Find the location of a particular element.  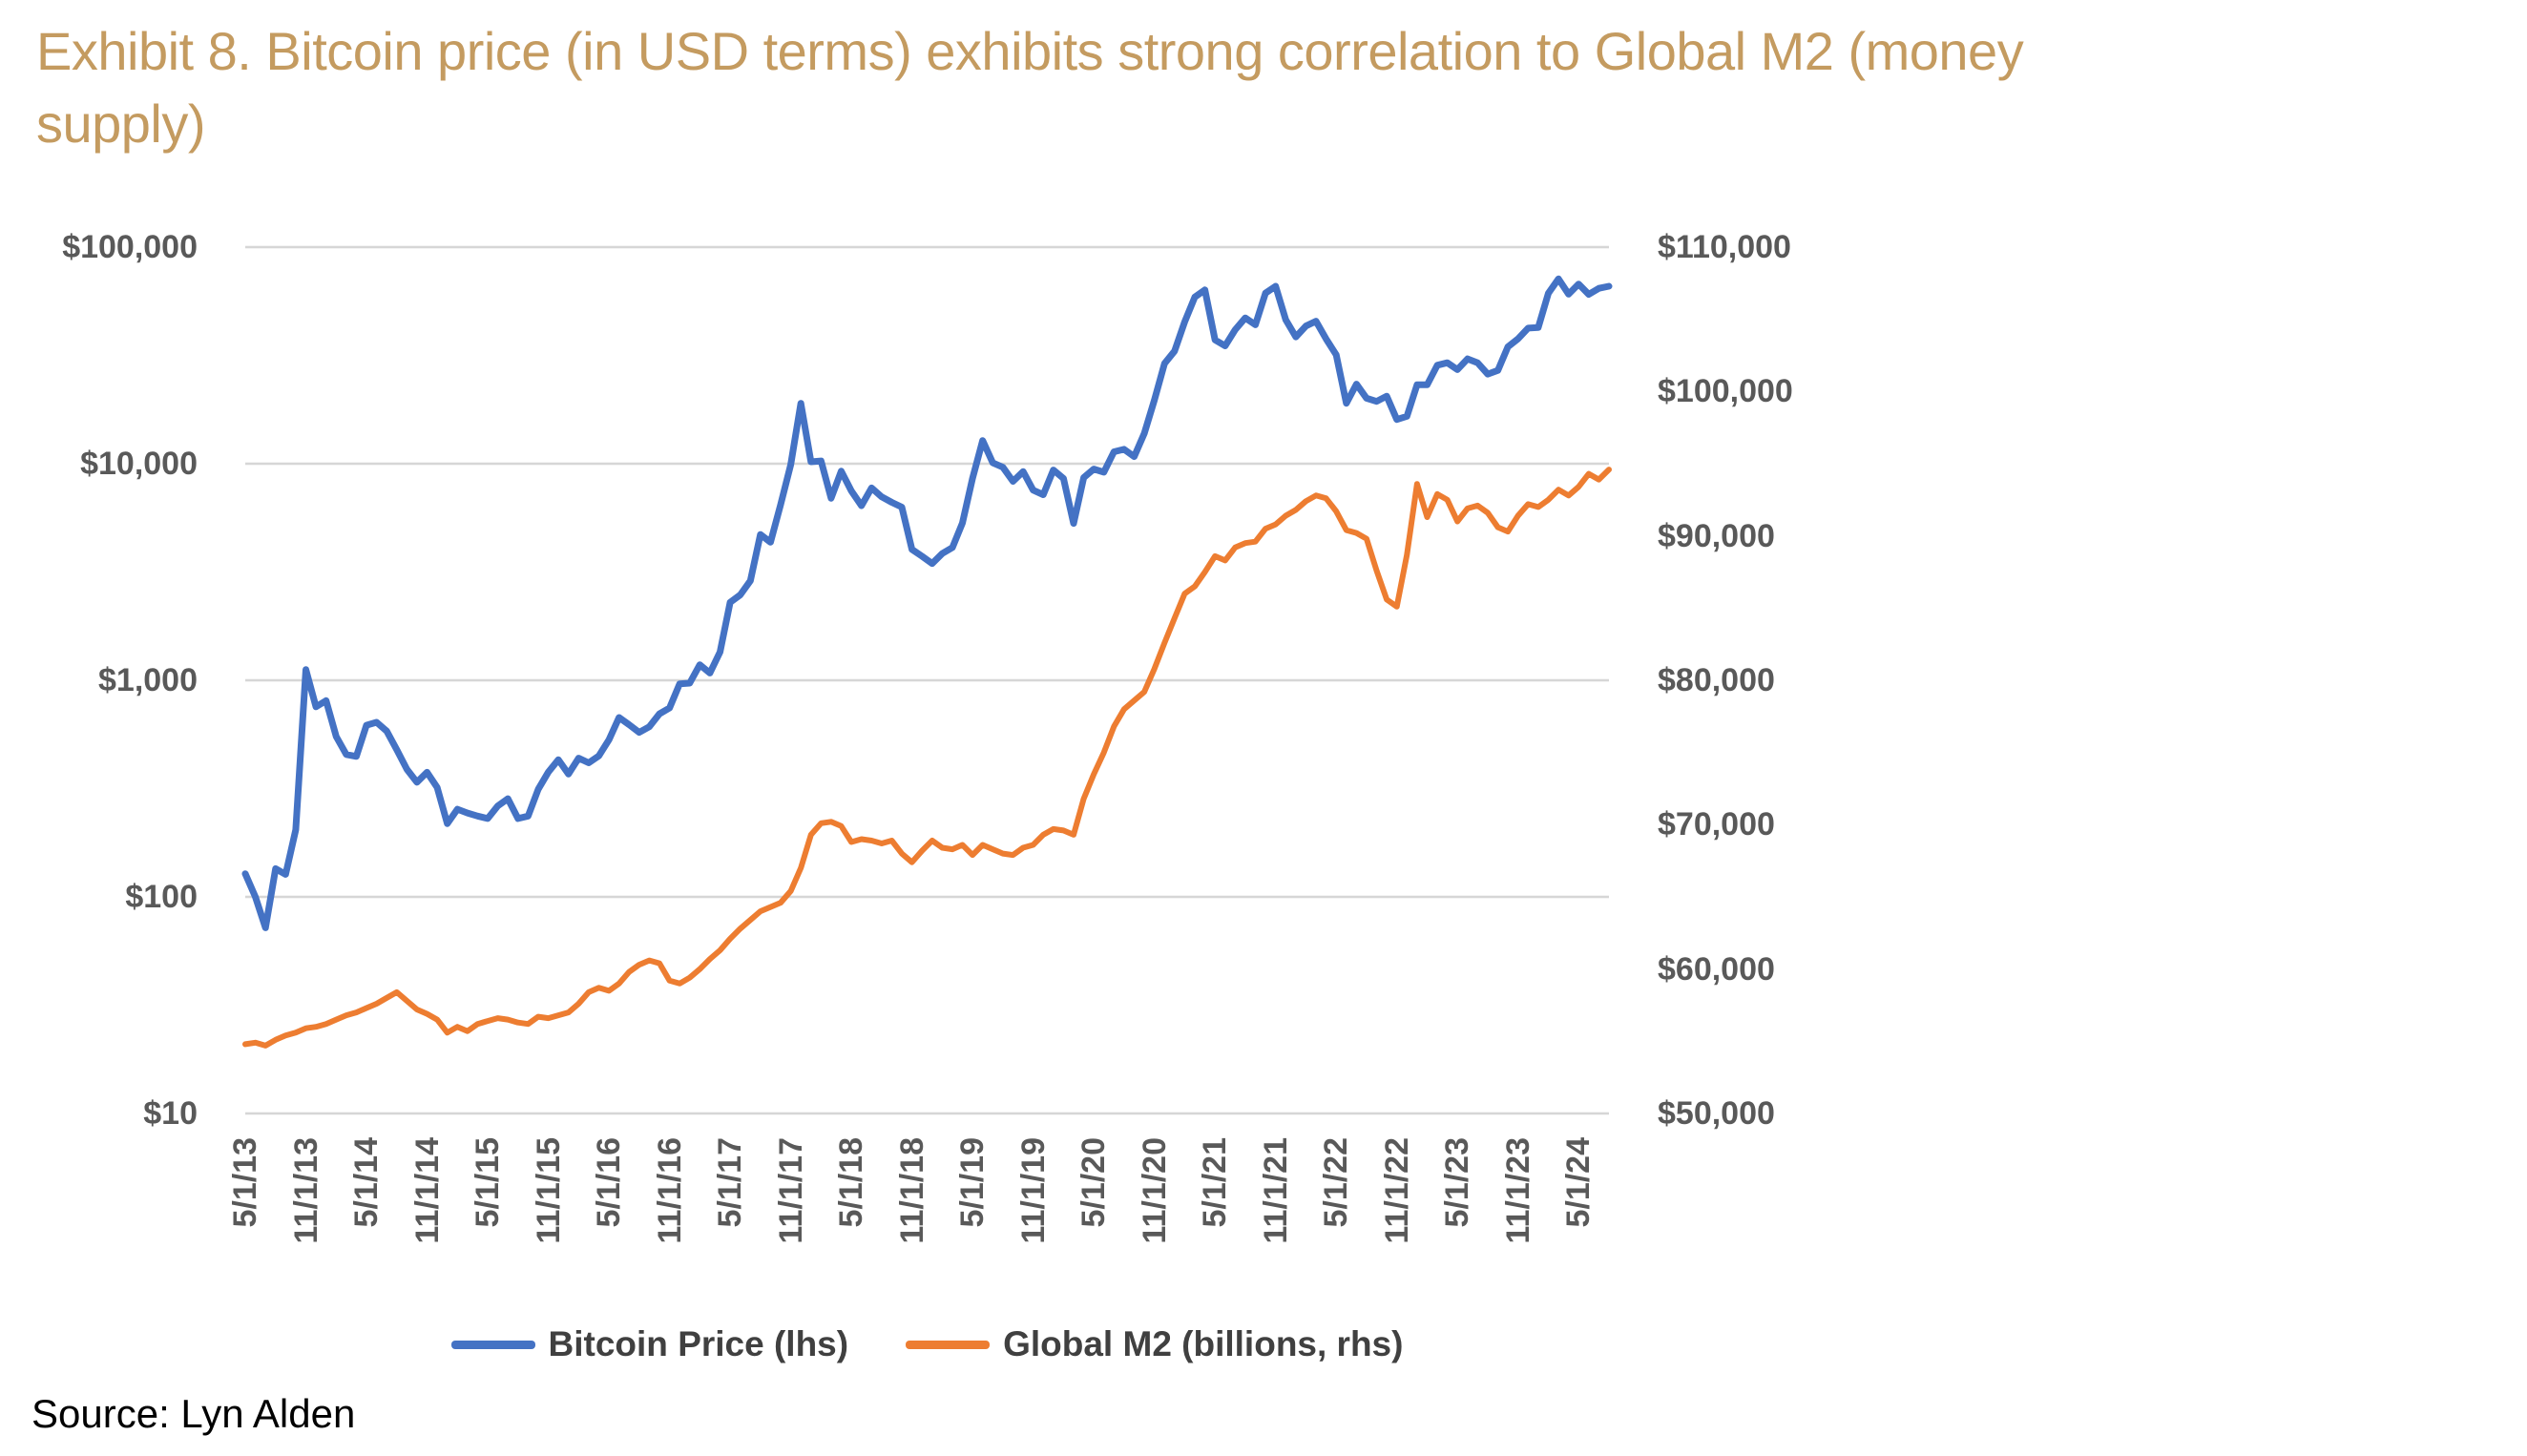

x-axis-tick-label: 5/1/14 is located at coordinates (367, 1183).